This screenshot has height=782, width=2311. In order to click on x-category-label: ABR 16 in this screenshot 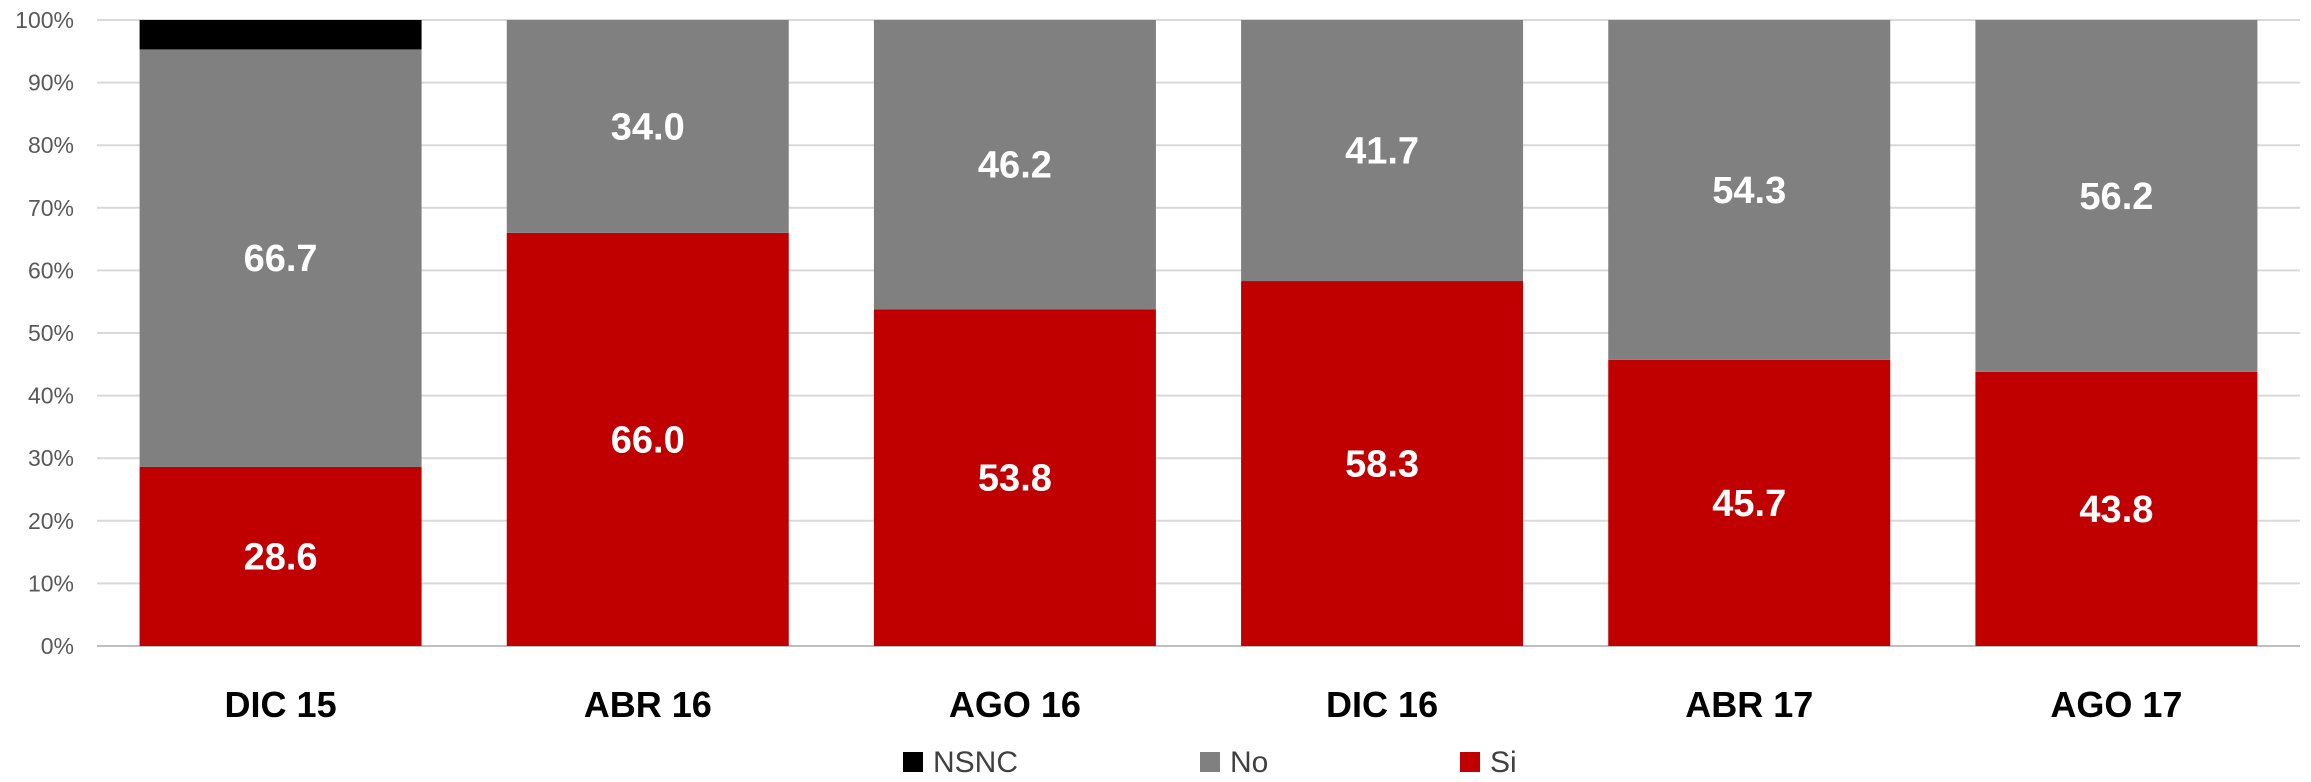, I will do `click(648, 704)`.